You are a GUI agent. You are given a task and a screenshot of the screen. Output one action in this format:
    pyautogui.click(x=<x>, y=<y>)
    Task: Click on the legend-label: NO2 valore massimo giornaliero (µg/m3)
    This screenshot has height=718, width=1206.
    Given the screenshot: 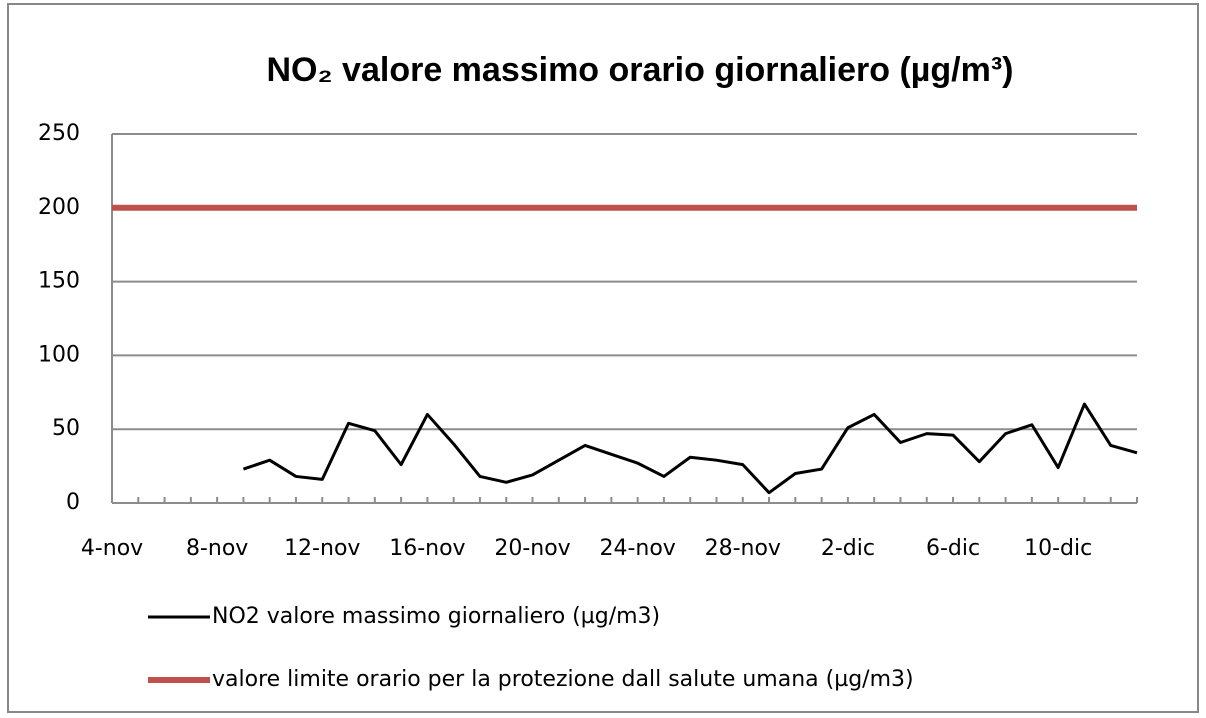 What is the action you would take?
    pyautogui.click(x=436, y=616)
    